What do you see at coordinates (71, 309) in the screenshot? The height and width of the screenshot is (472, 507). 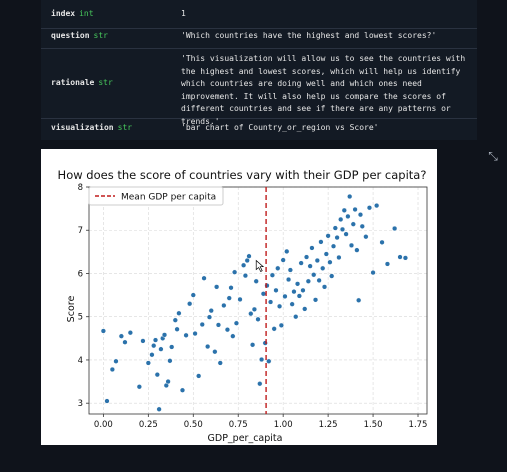 I see `y-axis-label: Score` at bounding box center [71, 309].